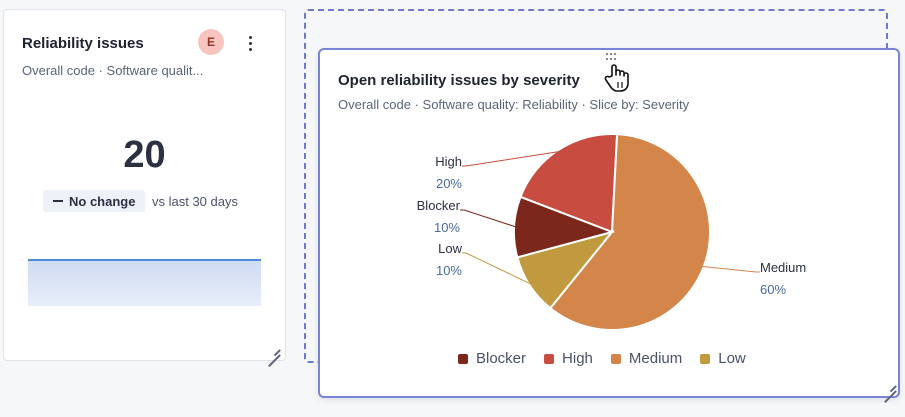 Image resolution: width=905 pixels, height=417 pixels. I want to click on metric-value: 20, so click(144, 155).